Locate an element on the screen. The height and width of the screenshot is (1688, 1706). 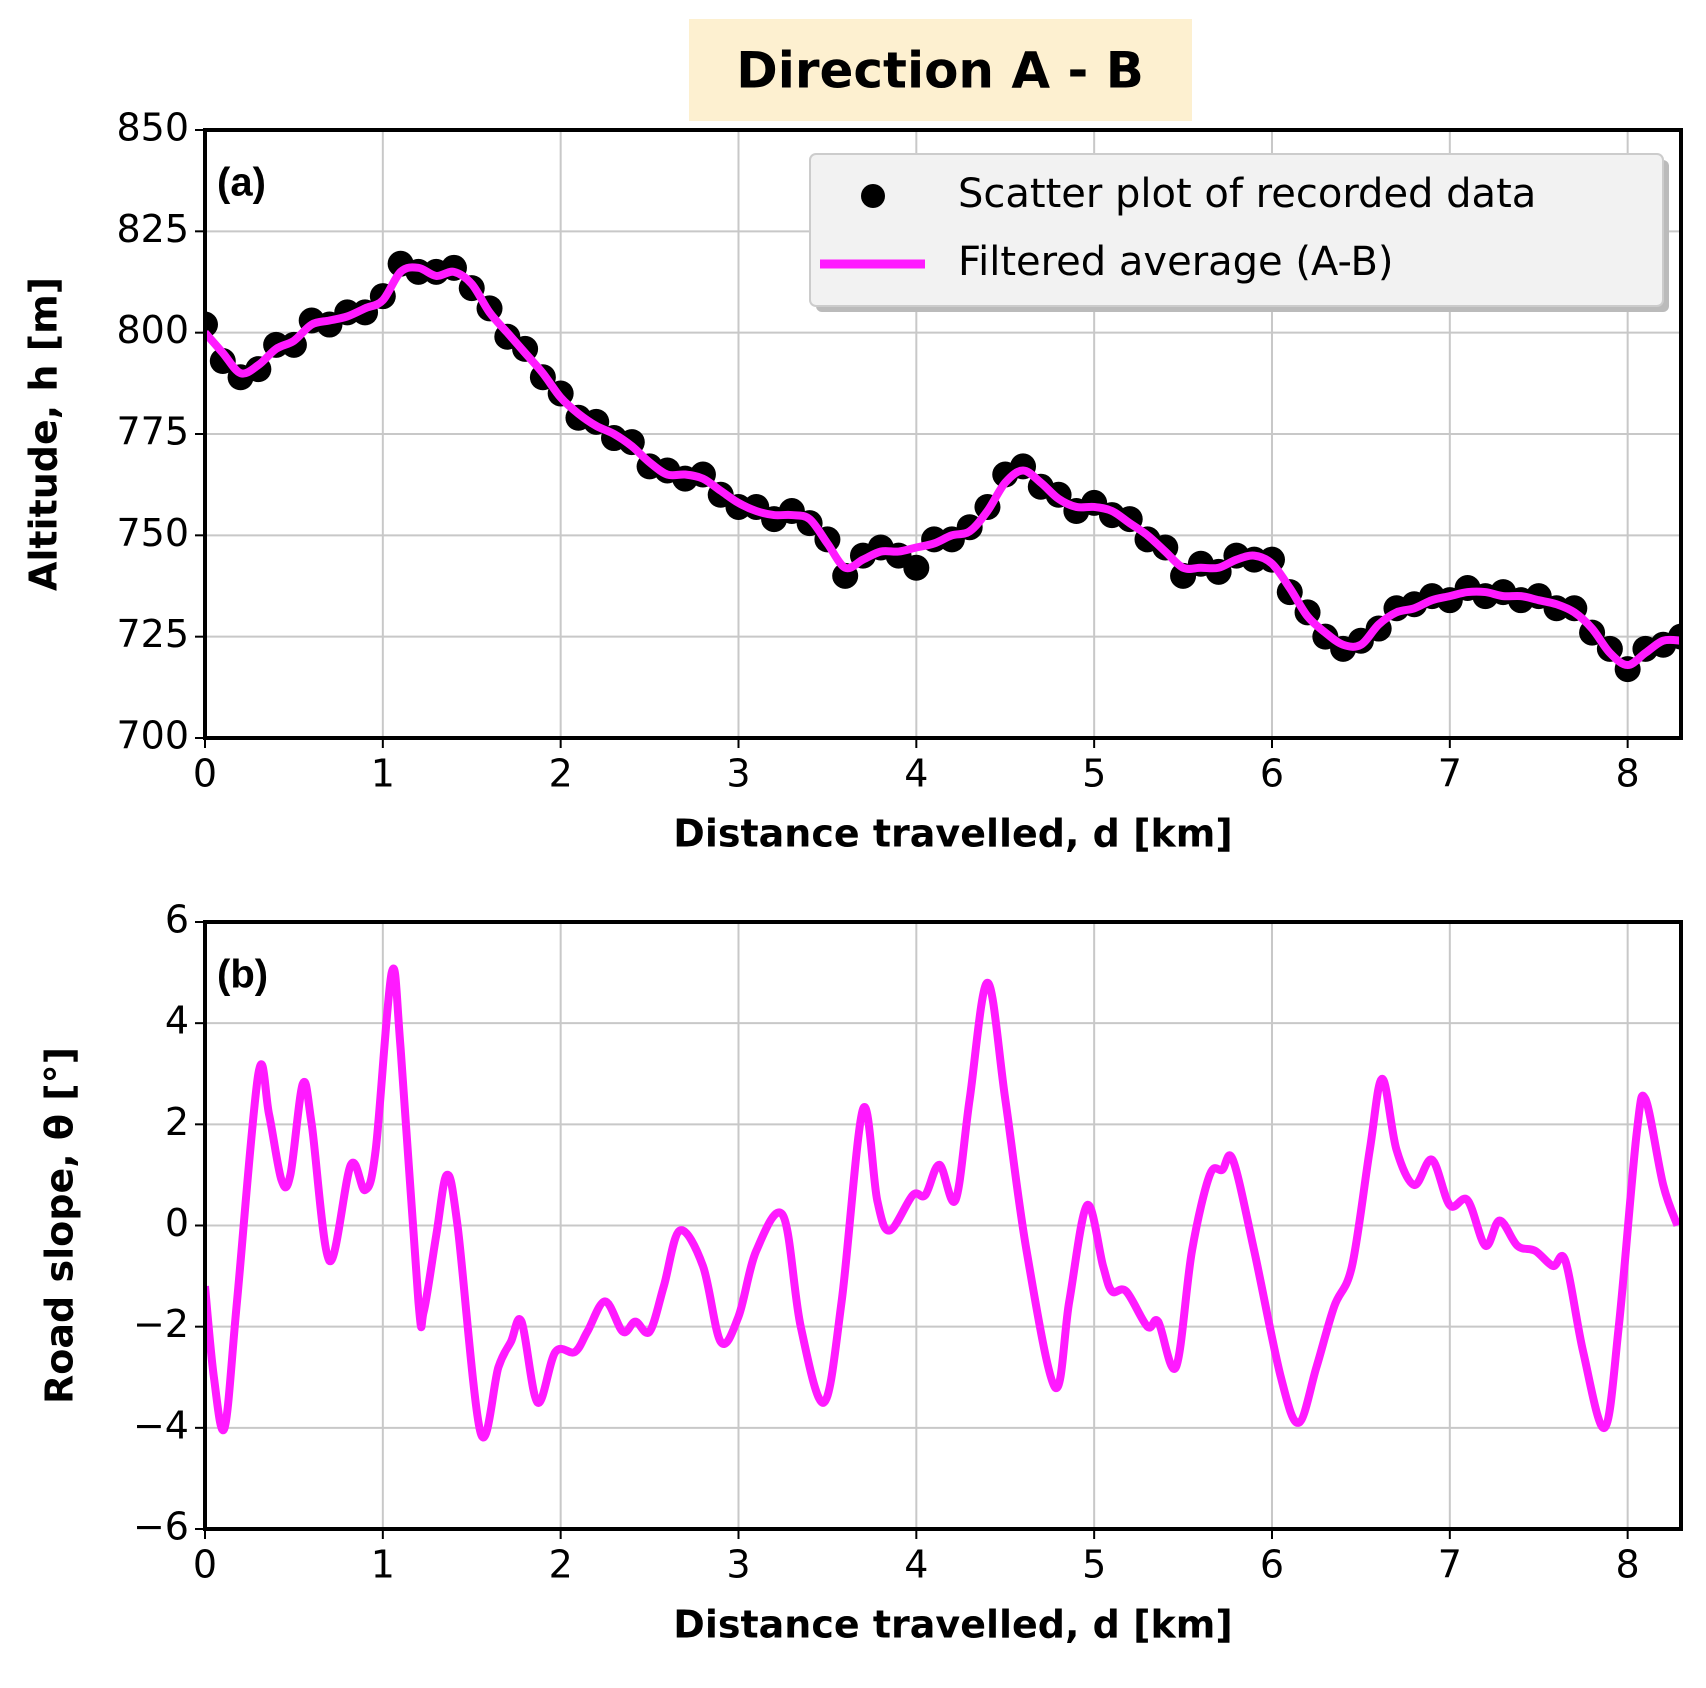
chart-title: Direction A - B is located at coordinates (940, 71).